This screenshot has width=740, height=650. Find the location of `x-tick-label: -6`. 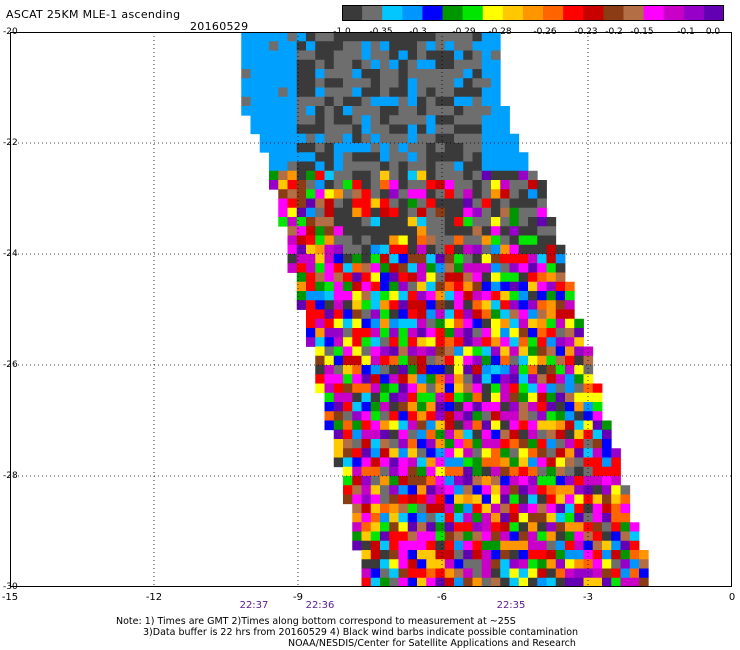

x-tick-label: -6 is located at coordinates (442, 597).